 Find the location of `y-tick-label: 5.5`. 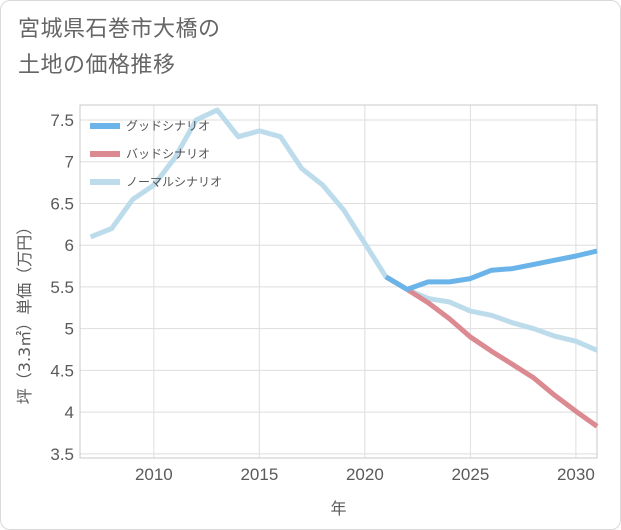

y-tick-label: 5.5 is located at coordinates (62, 287).